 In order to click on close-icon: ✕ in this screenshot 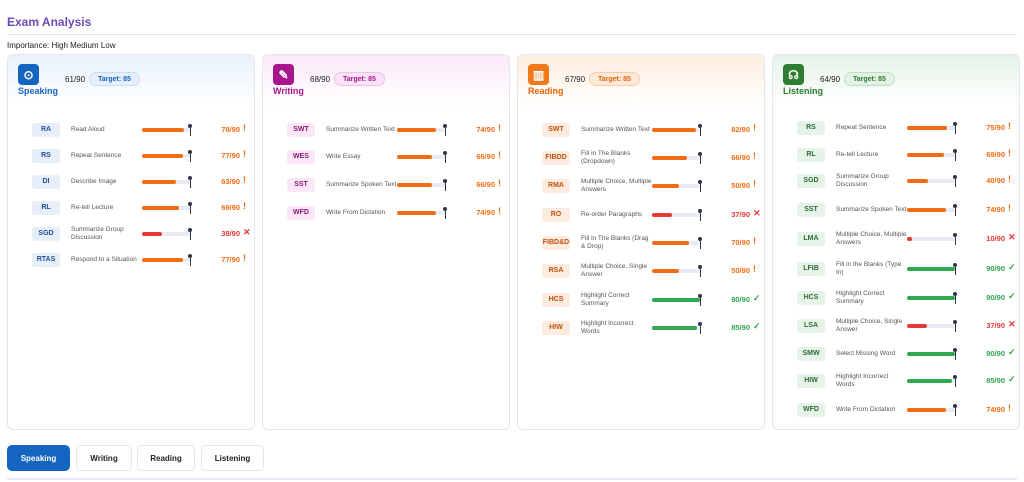, I will do `click(1012, 237)`.